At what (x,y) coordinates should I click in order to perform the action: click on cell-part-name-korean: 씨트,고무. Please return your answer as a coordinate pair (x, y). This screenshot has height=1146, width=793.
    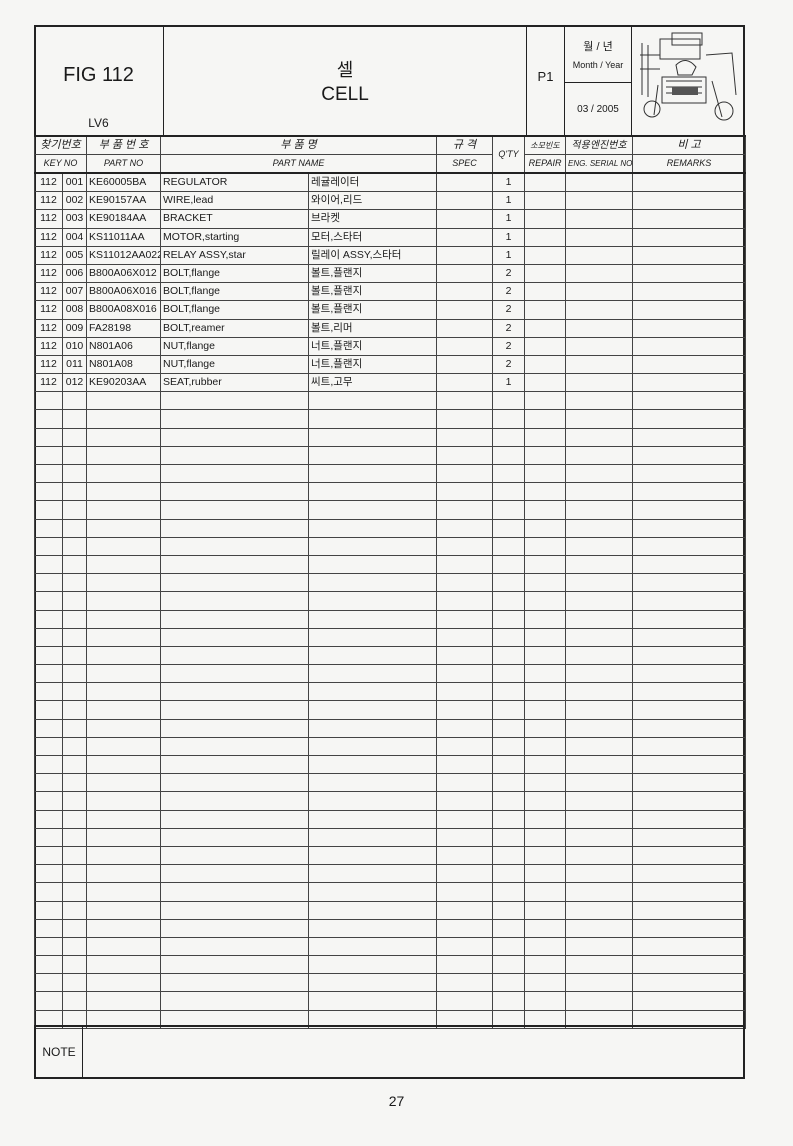
    Looking at the image, I should click on (373, 383).